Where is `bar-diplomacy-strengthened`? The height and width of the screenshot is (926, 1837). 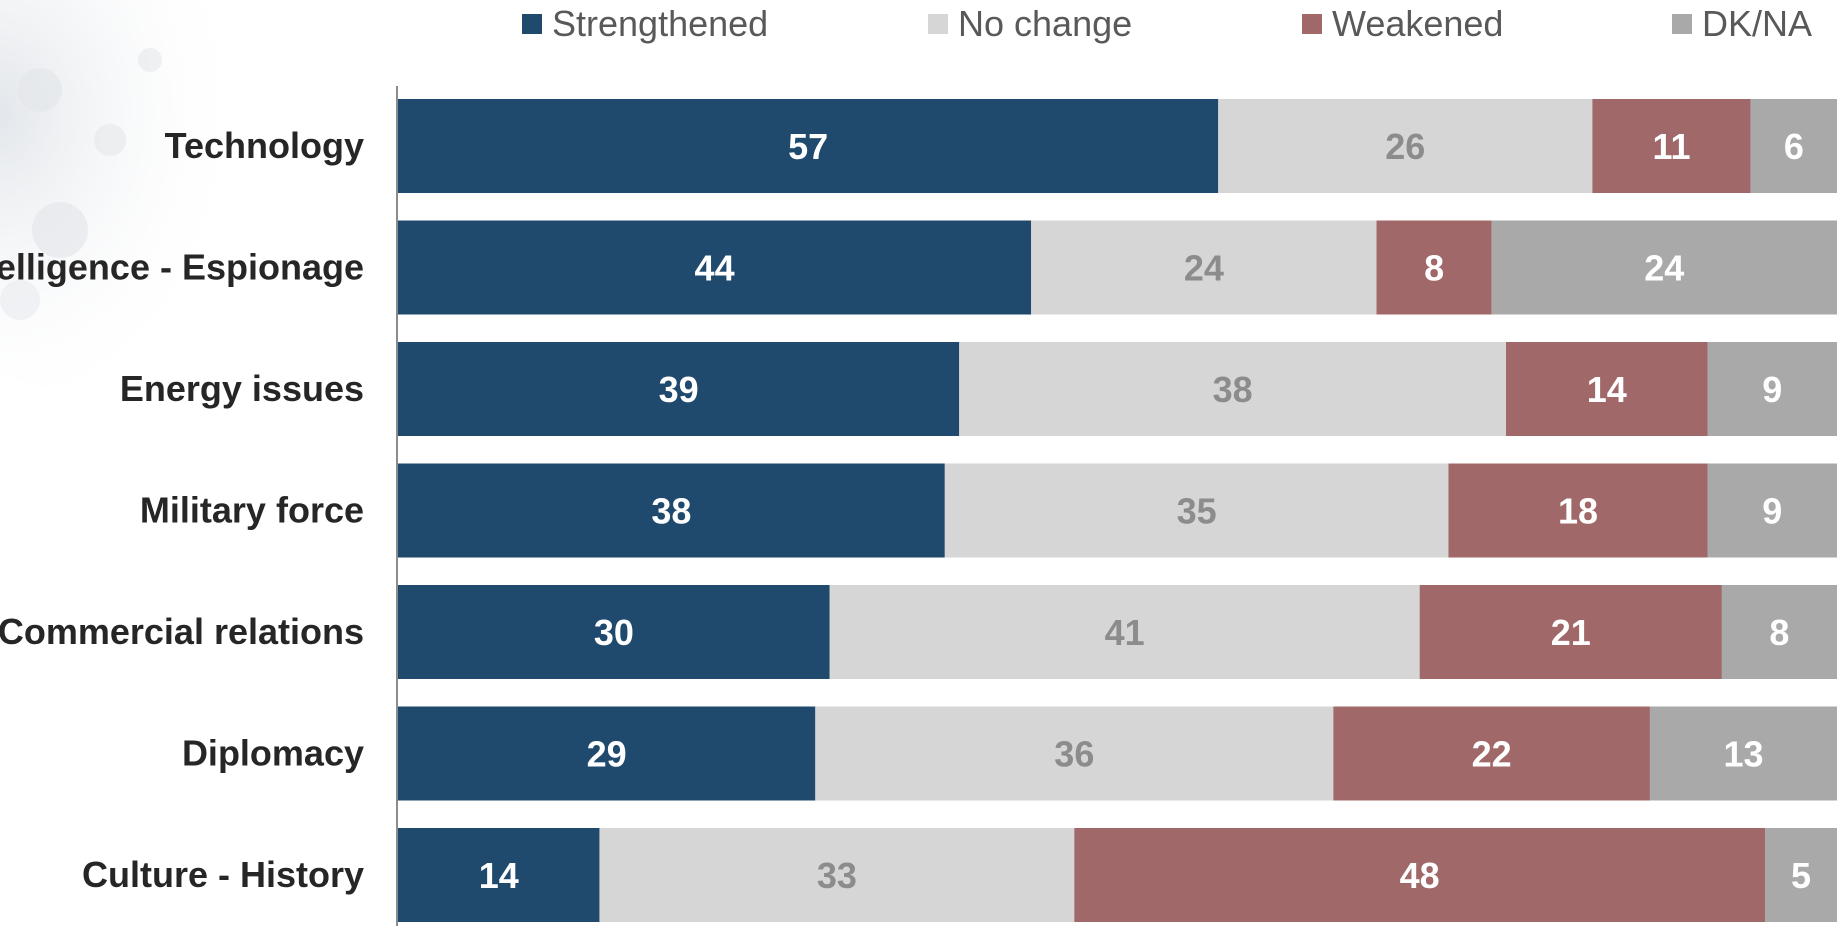
bar-diplomacy-strengthened is located at coordinates (607, 753).